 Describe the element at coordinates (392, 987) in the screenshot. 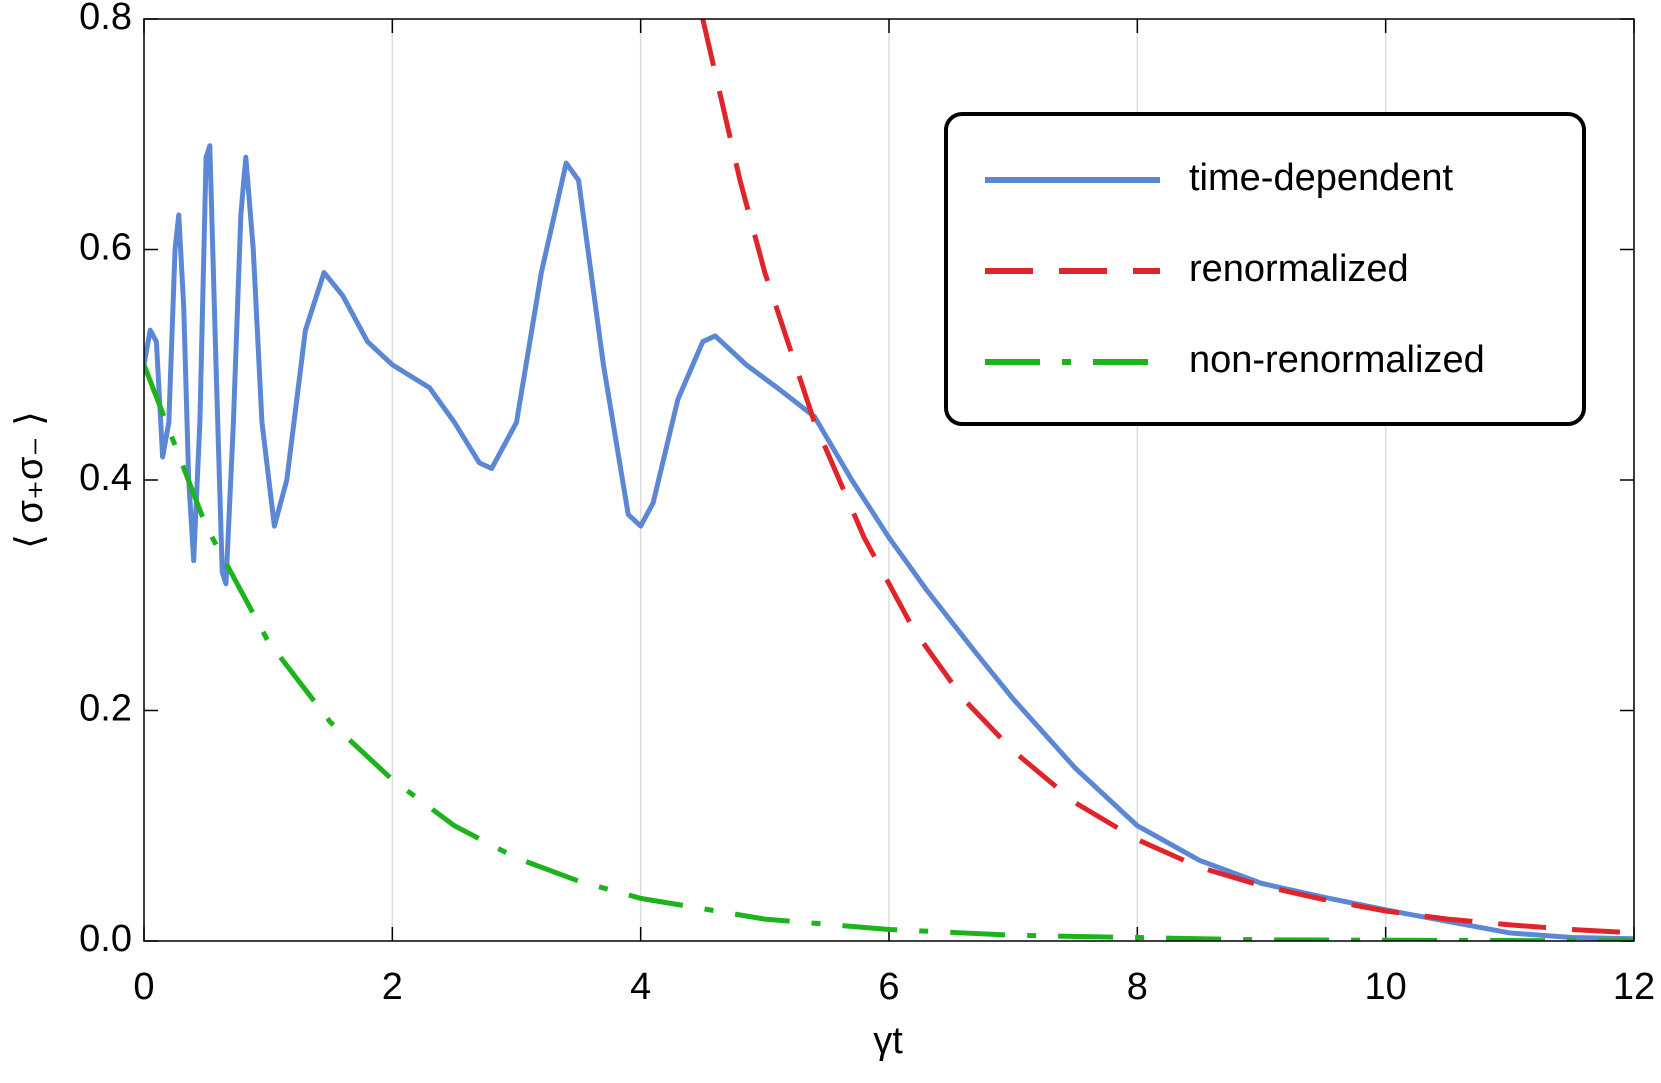

I see `x-tick-label: 2` at that location.